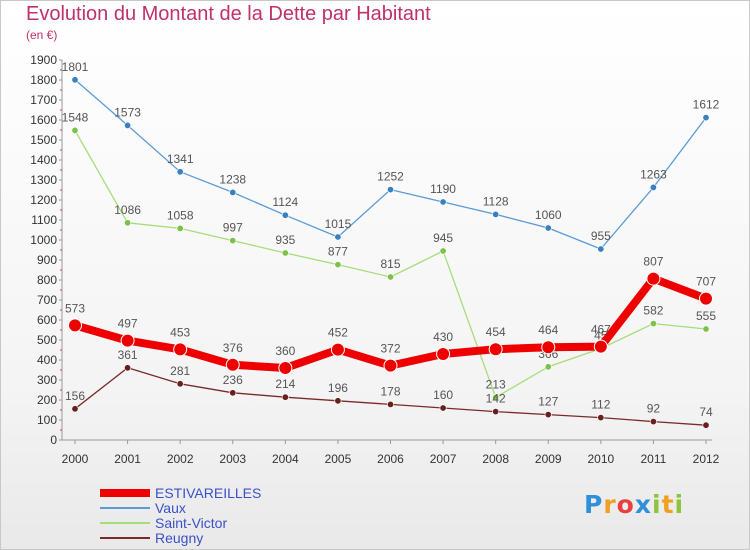 This screenshot has height=550, width=750. Describe the element at coordinates (179, 538) in the screenshot. I see `legend-label-reugny: Reugny` at that location.